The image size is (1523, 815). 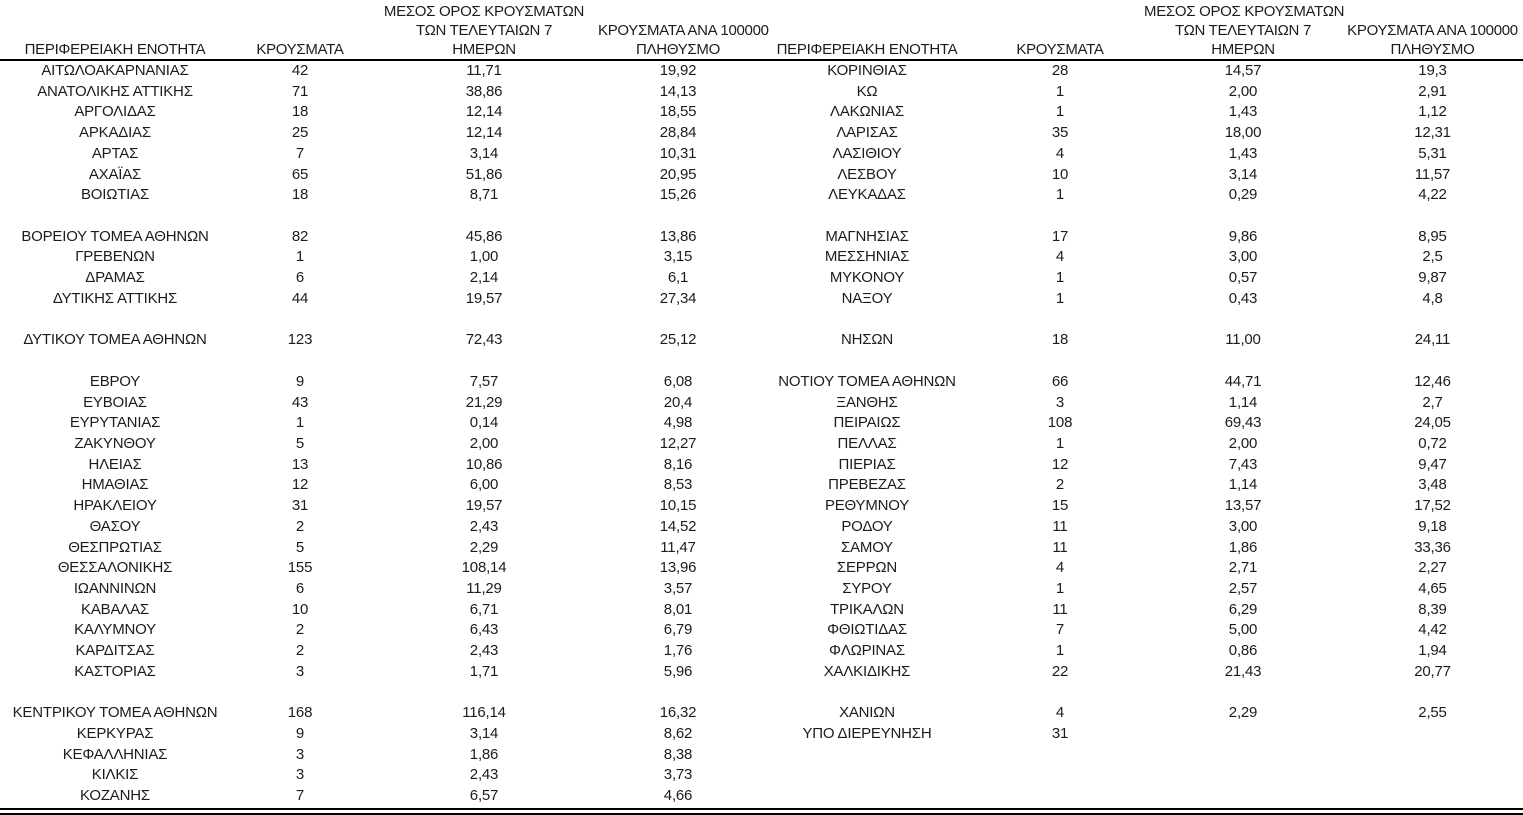 What do you see at coordinates (1140, 92) in the screenshot?
I see `table-row: ΚΩ 1 2,00 2,91` at bounding box center [1140, 92].